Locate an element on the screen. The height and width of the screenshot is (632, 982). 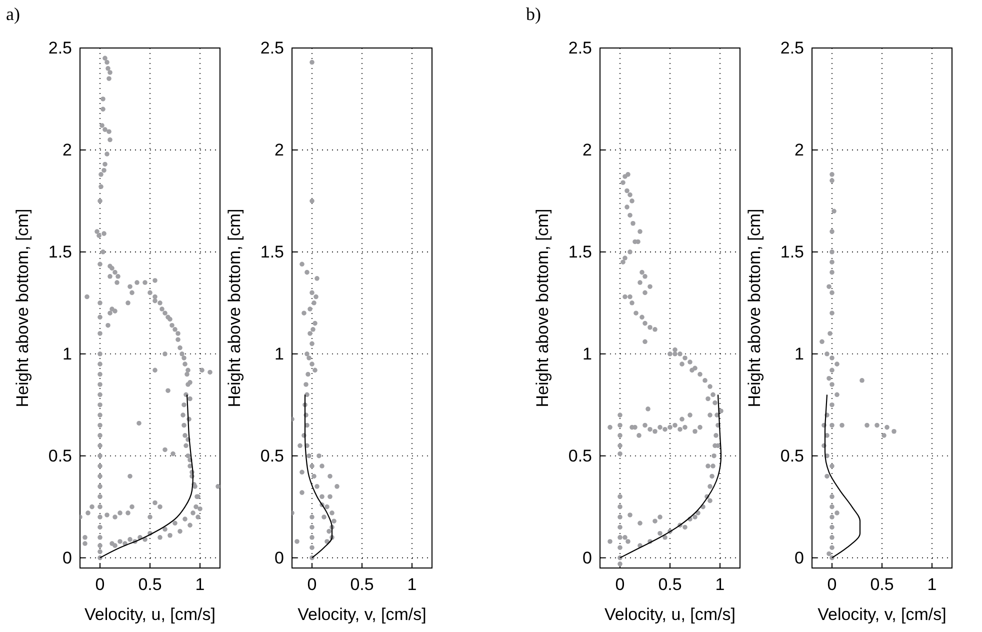
text: b) is located at coordinates (533, 14).